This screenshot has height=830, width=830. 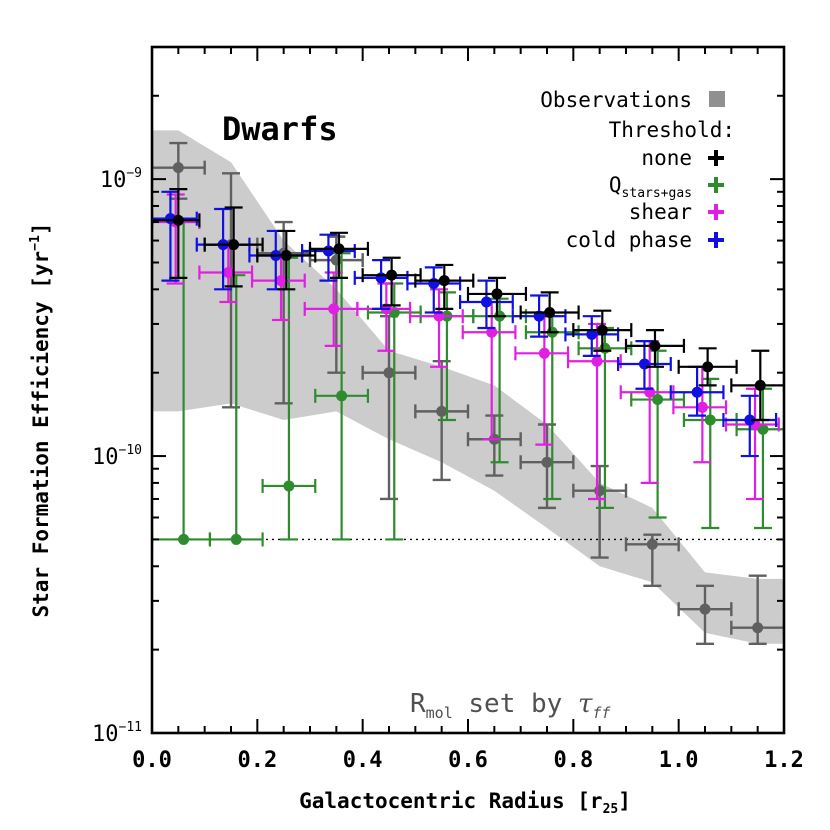 I want to click on annotation-part: mol, so click(x=439, y=713).